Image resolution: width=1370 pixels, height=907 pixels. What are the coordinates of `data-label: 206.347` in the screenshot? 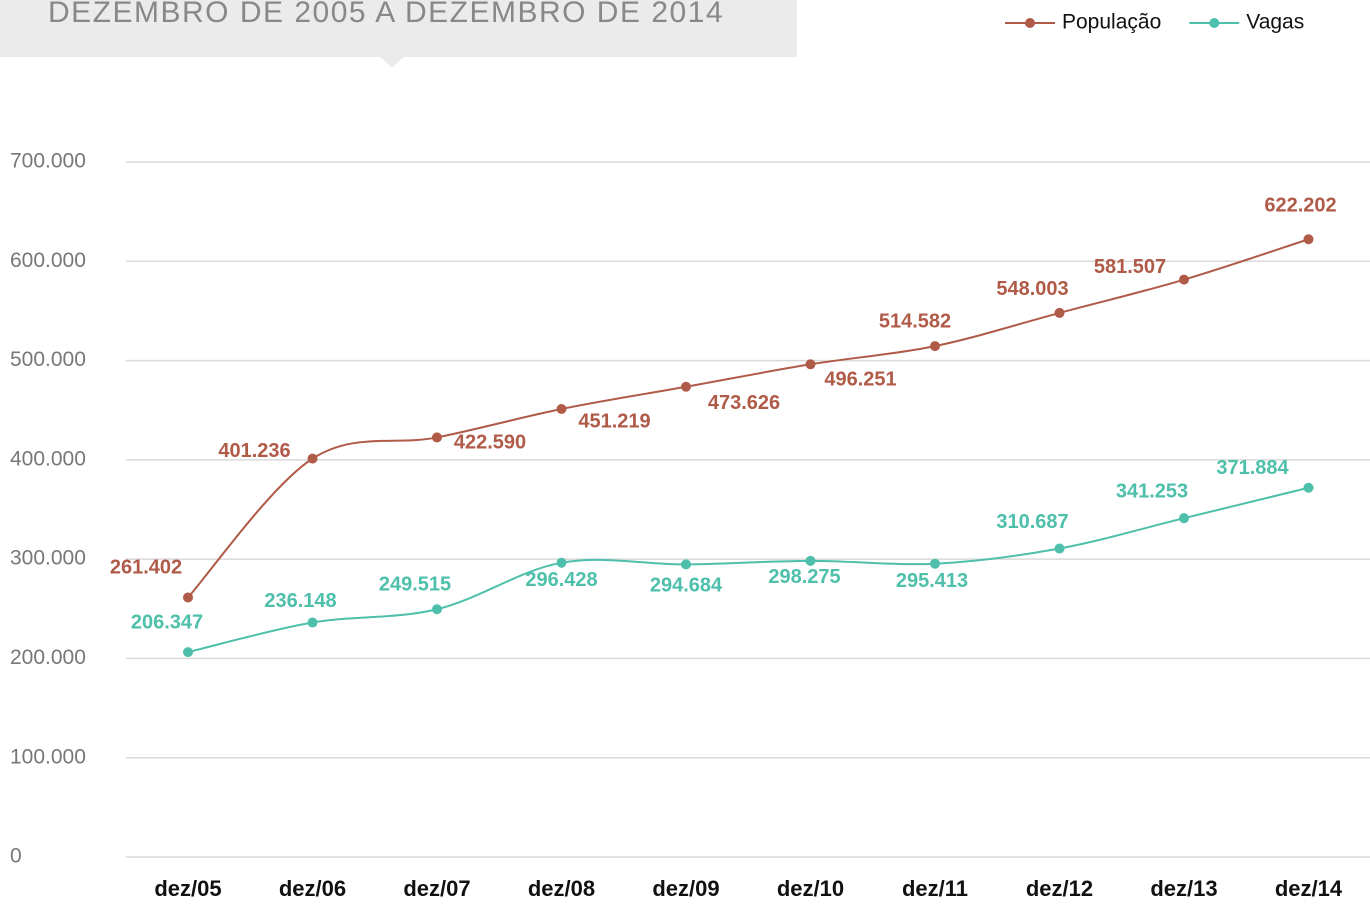 It's located at (167, 622).